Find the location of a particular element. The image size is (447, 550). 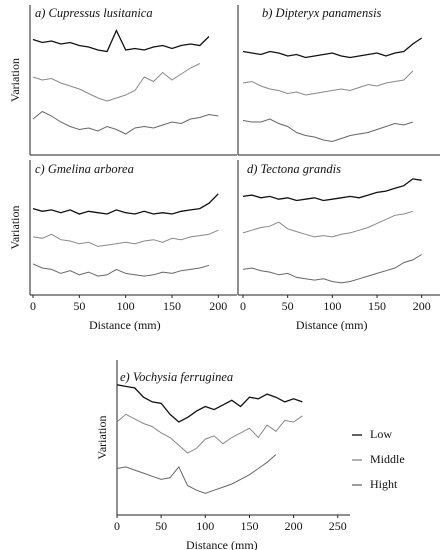

x-tick-label: 250 is located at coordinates (338, 526).